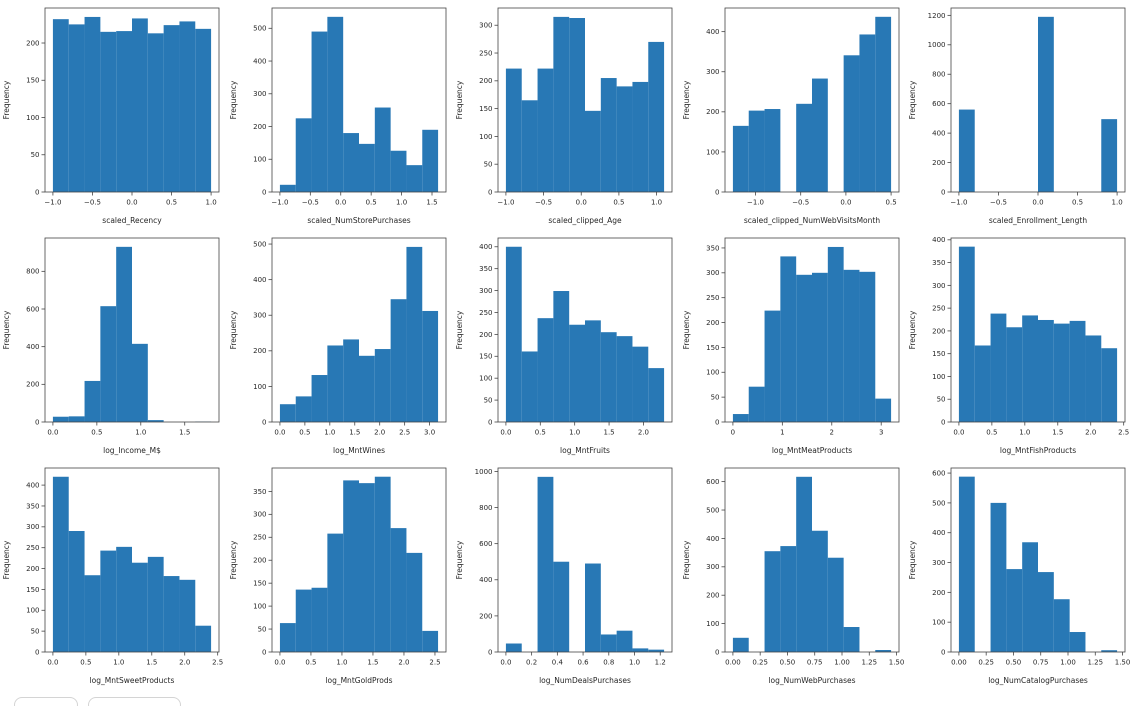 This screenshot has width=1133, height=706. I want to click on axes-frame, so click(812, 560).